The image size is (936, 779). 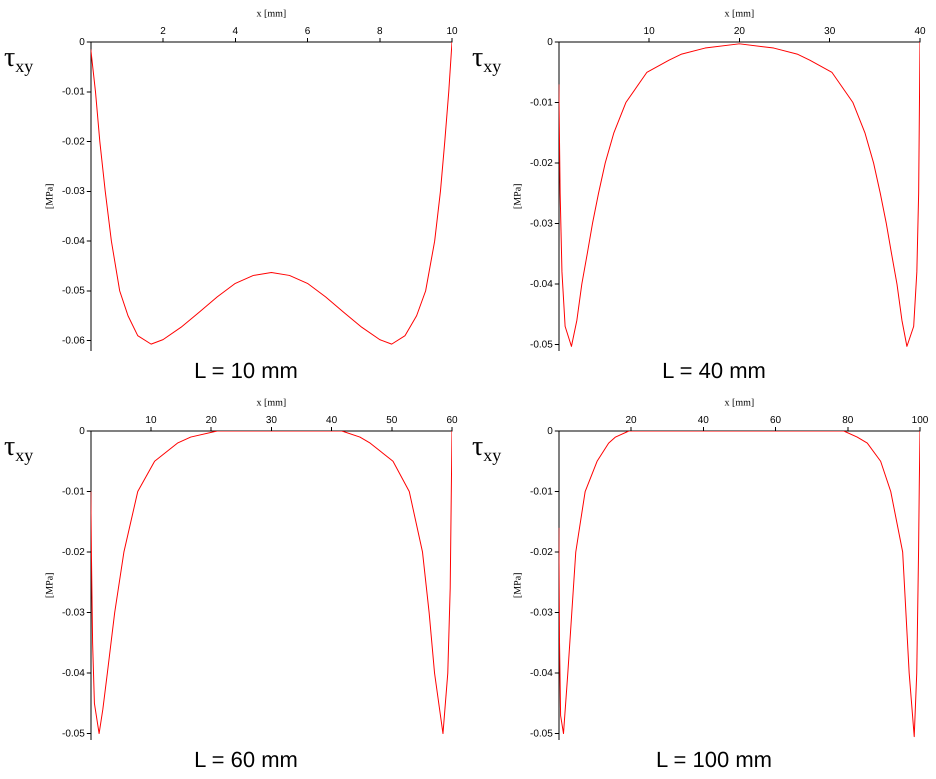 I want to click on x-tick-label: 8, so click(x=379, y=31).